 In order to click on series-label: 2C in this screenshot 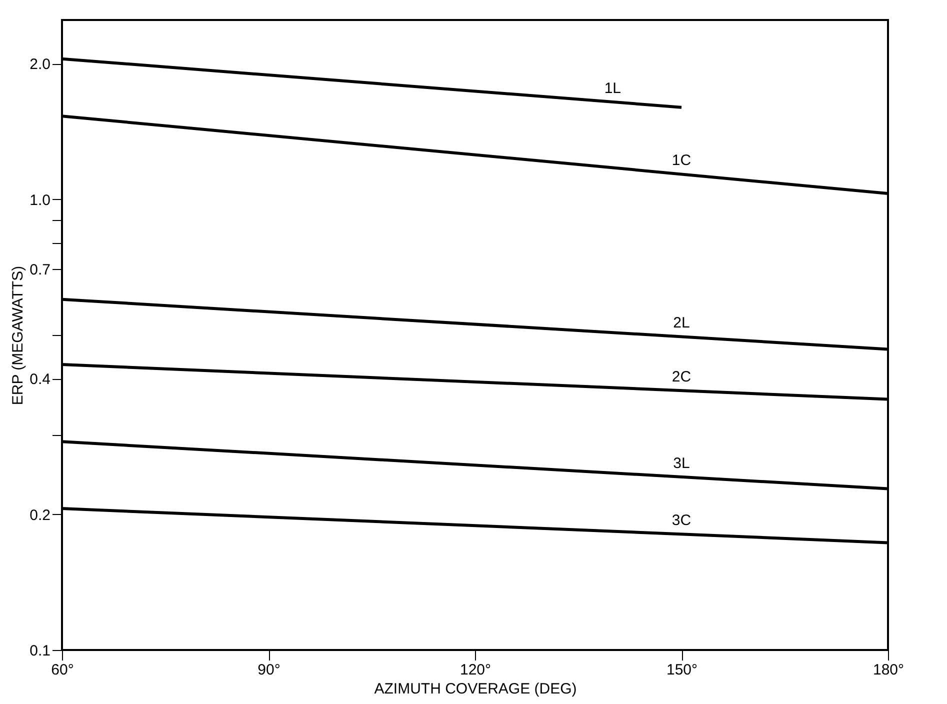, I will do `click(682, 377)`.